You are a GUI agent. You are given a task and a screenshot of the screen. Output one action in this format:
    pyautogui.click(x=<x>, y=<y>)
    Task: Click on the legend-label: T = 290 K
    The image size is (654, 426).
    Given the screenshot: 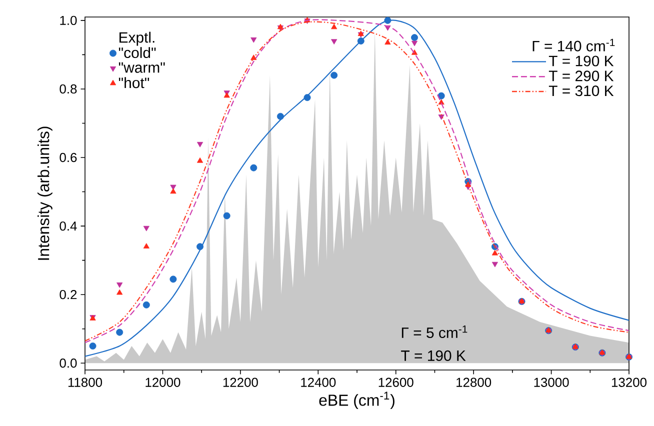 What is the action you would take?
    pyautogui.click(x=581, y=76)
    